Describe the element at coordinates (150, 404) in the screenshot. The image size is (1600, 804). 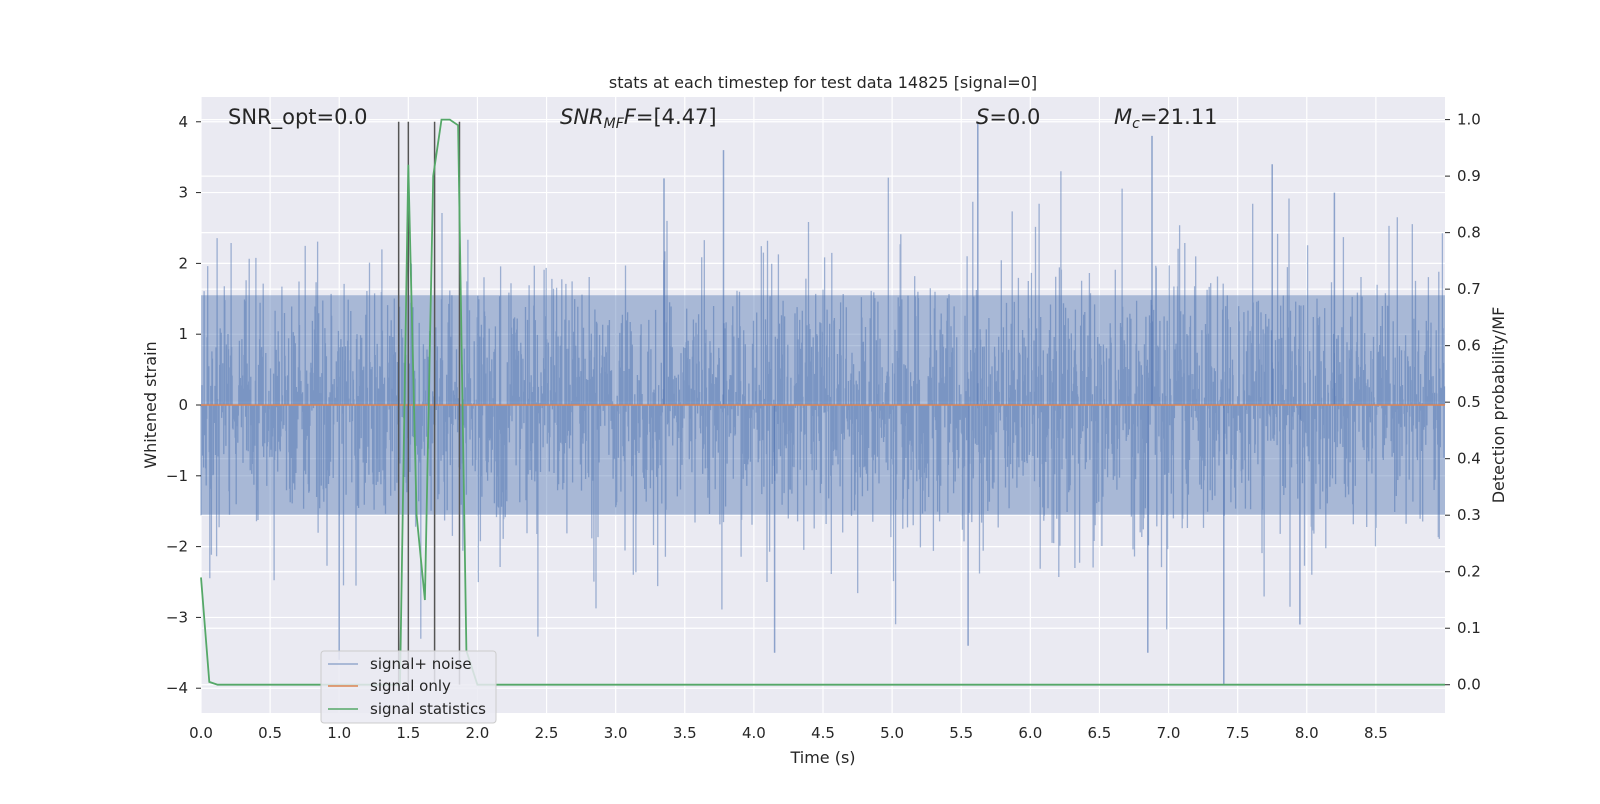
I see `y-axis-label: Whitened strain` at that location.